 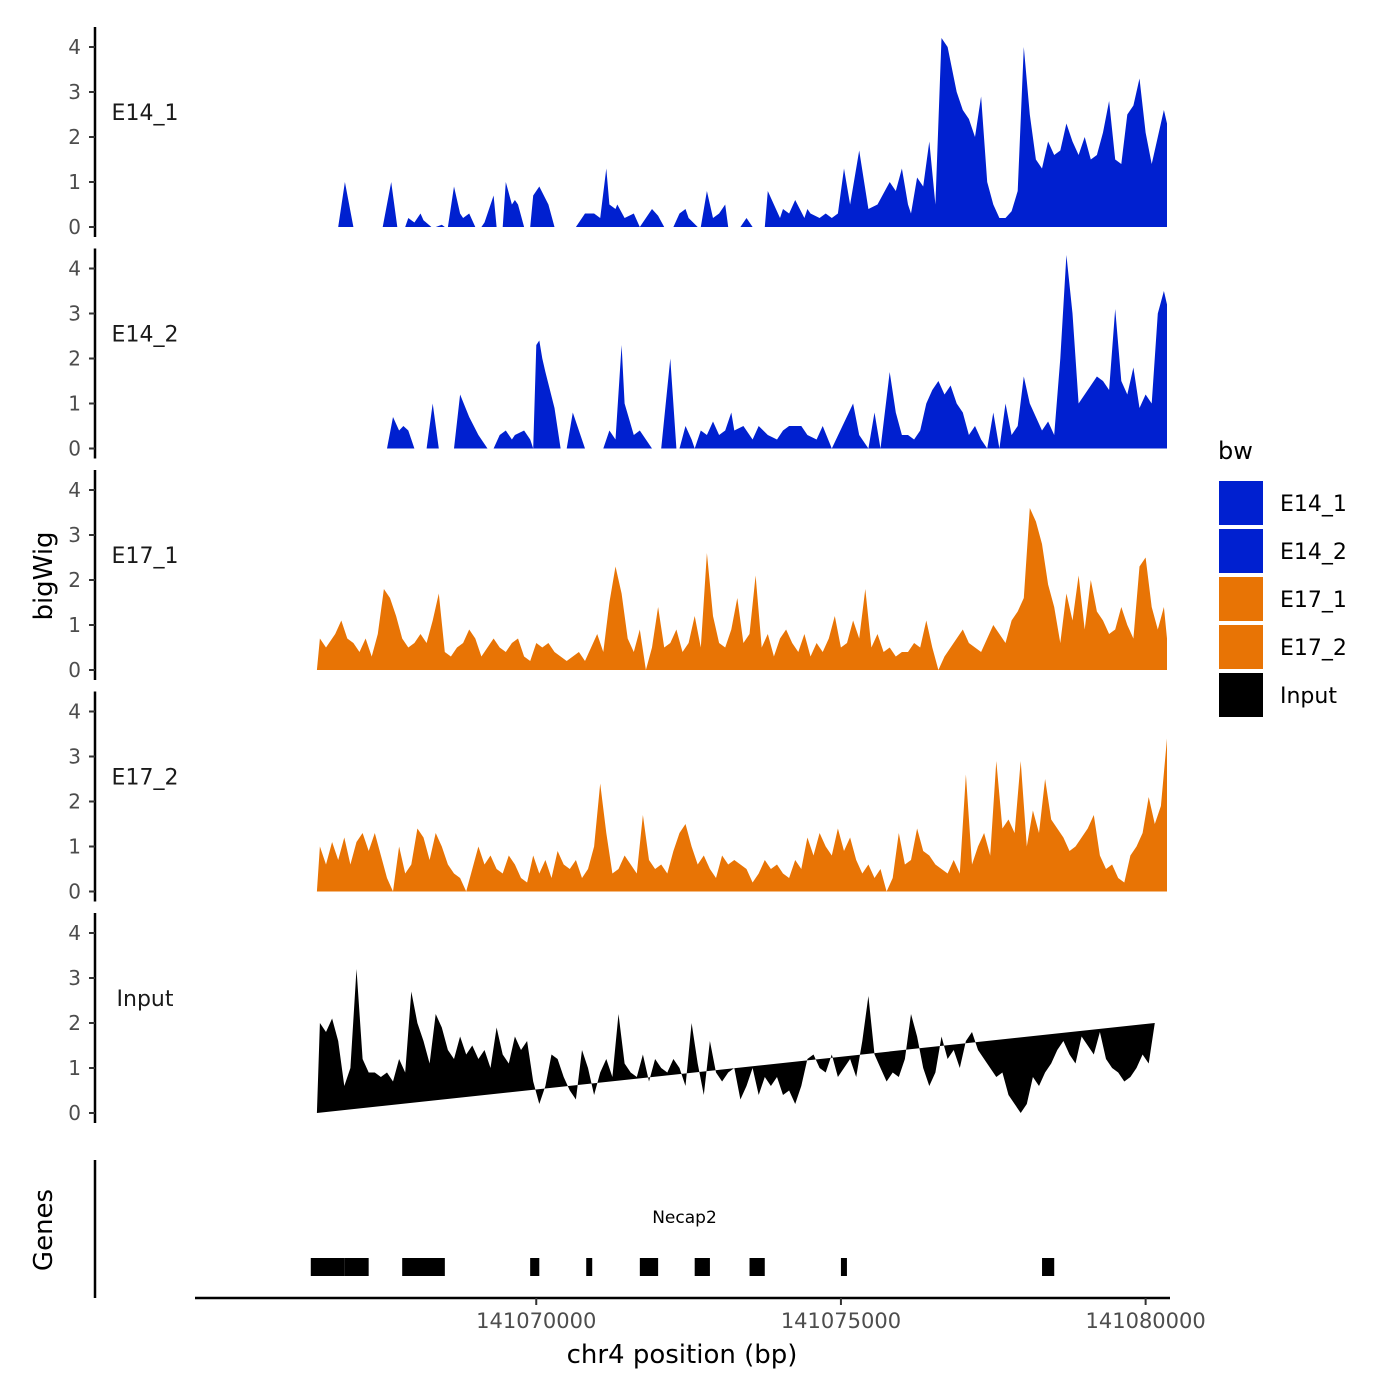 What do you see at coordinates (145, 778) in the screenshot?
I see `track-label: E17_2` at bounding box center [145, 778].